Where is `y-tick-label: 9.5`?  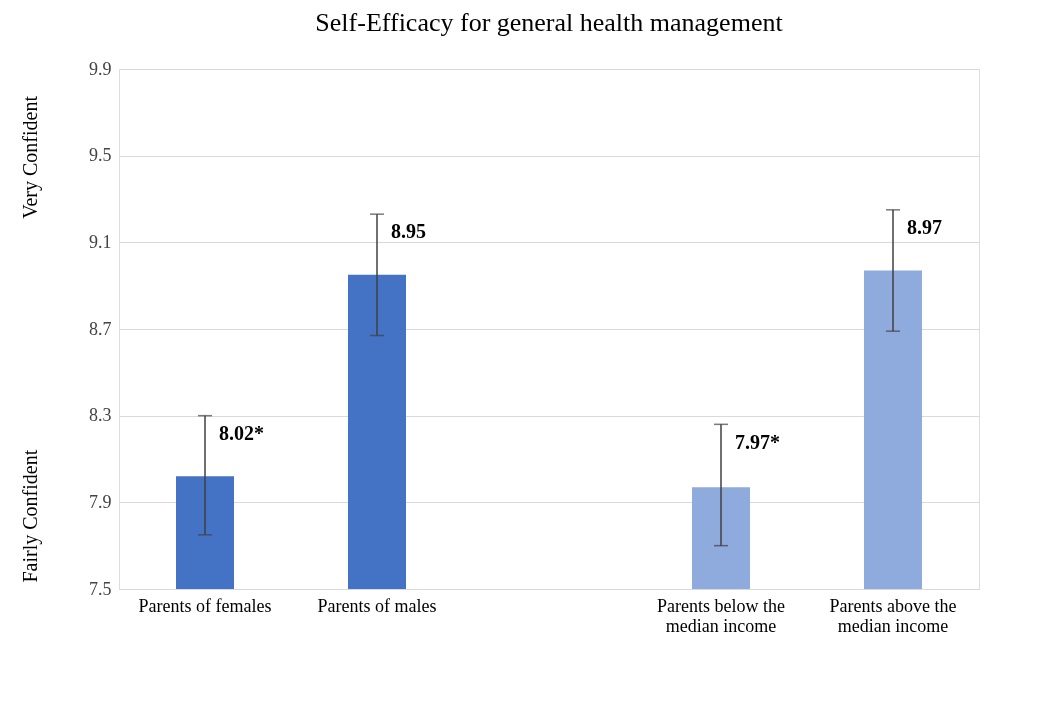
y-tick-label: 9.5 is located at coordinates (100, 155).